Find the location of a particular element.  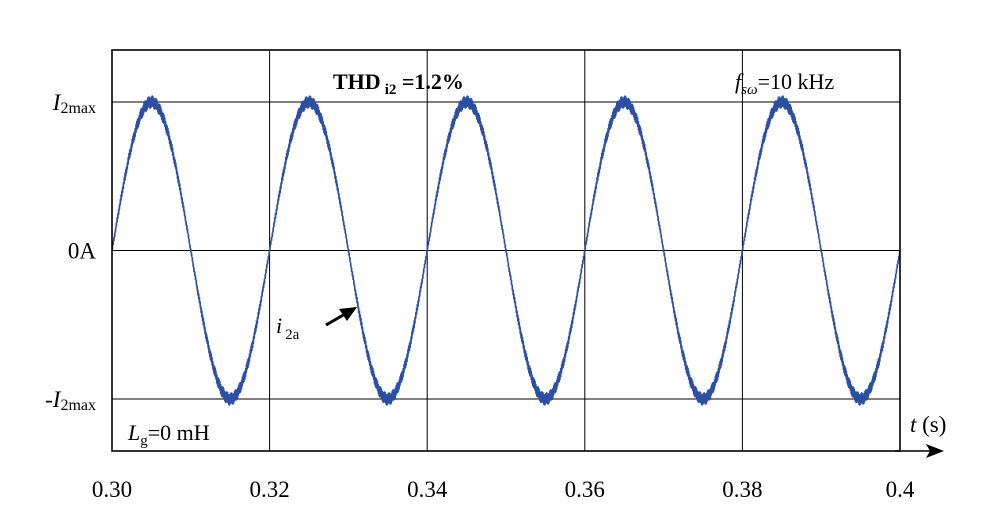

series-pointer-line is located at coordinates (335, 319).